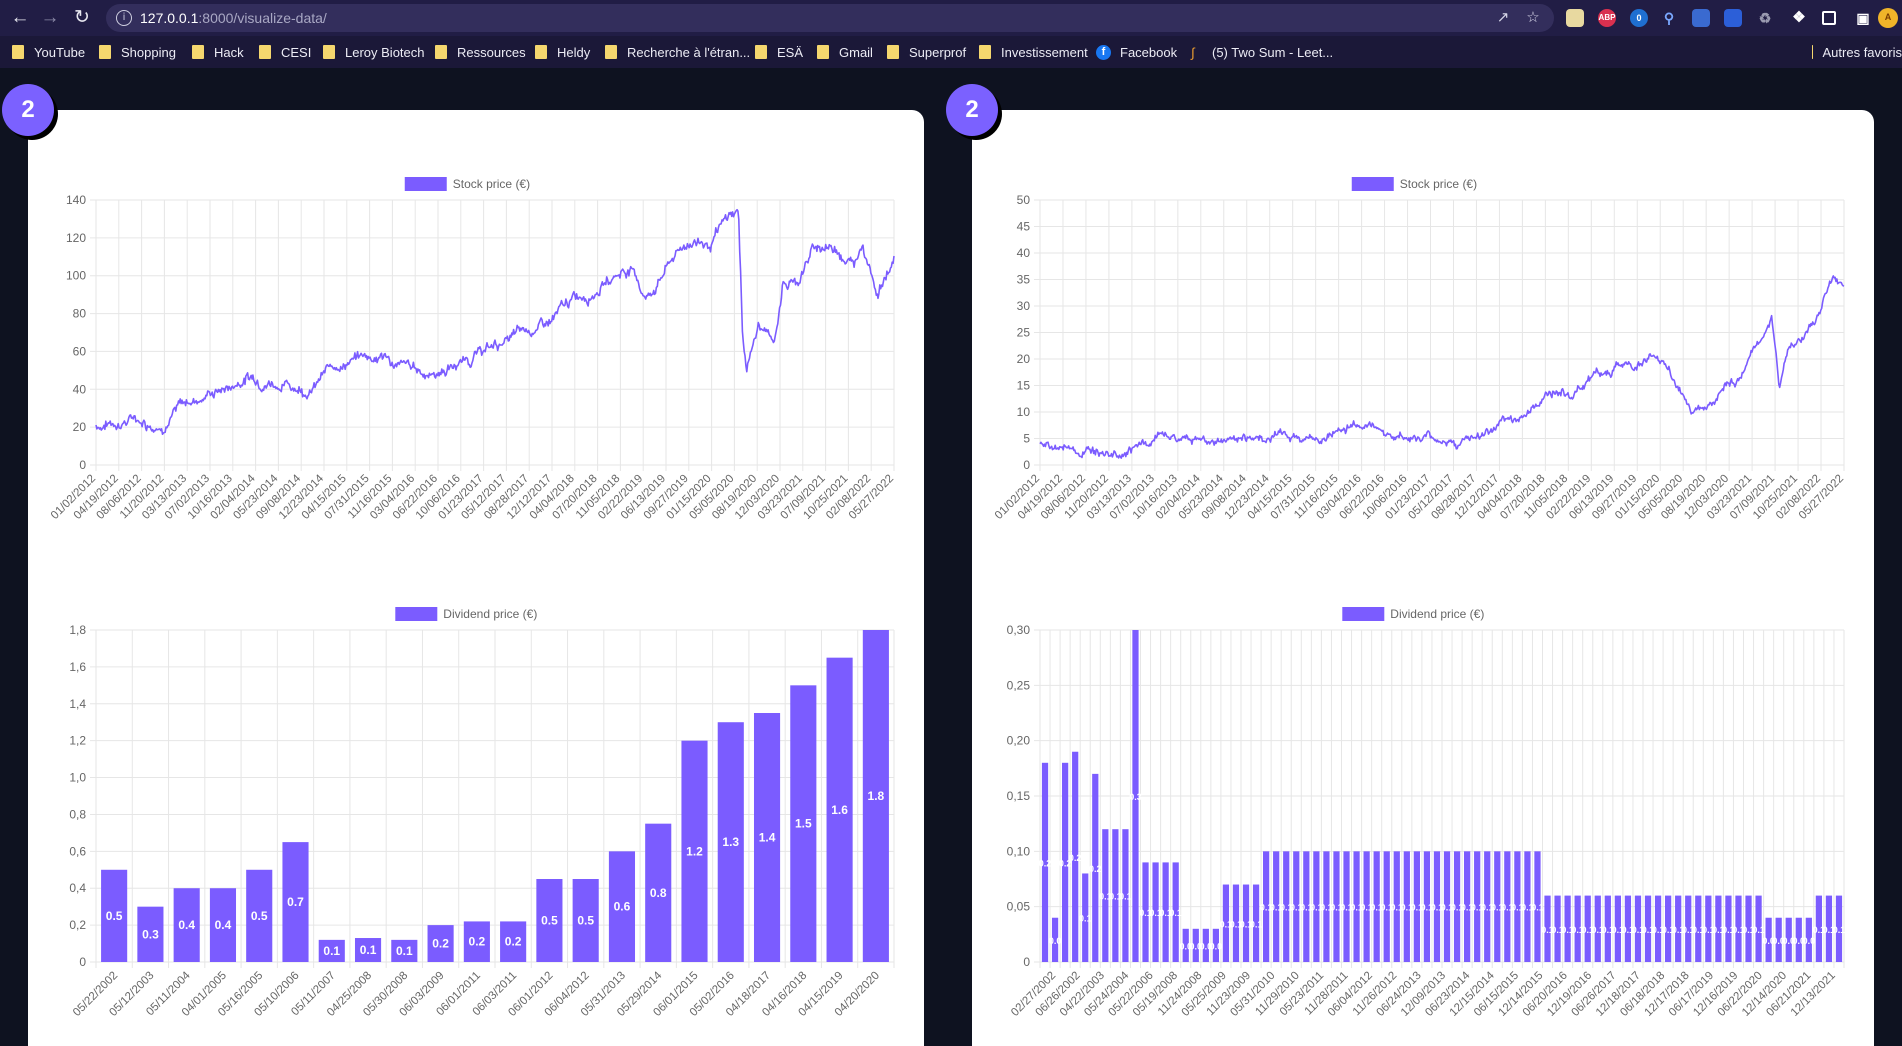  I want to click on reload-icon: ↻, so click(82, 17).